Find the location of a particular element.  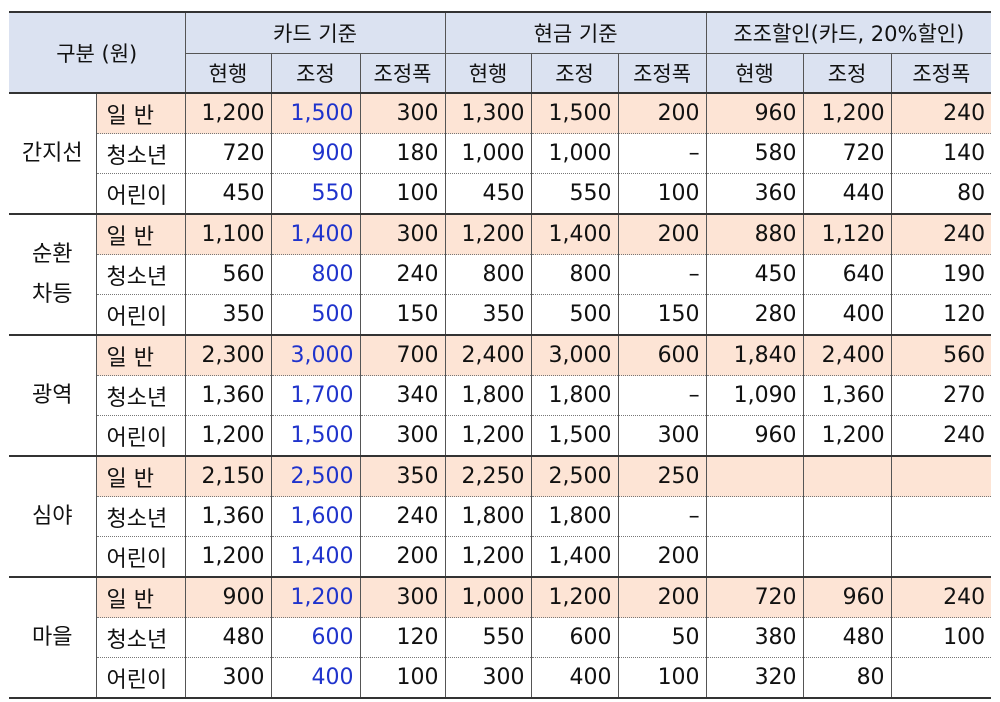

fare-cell: 50 is located at coordinates (662, 637).